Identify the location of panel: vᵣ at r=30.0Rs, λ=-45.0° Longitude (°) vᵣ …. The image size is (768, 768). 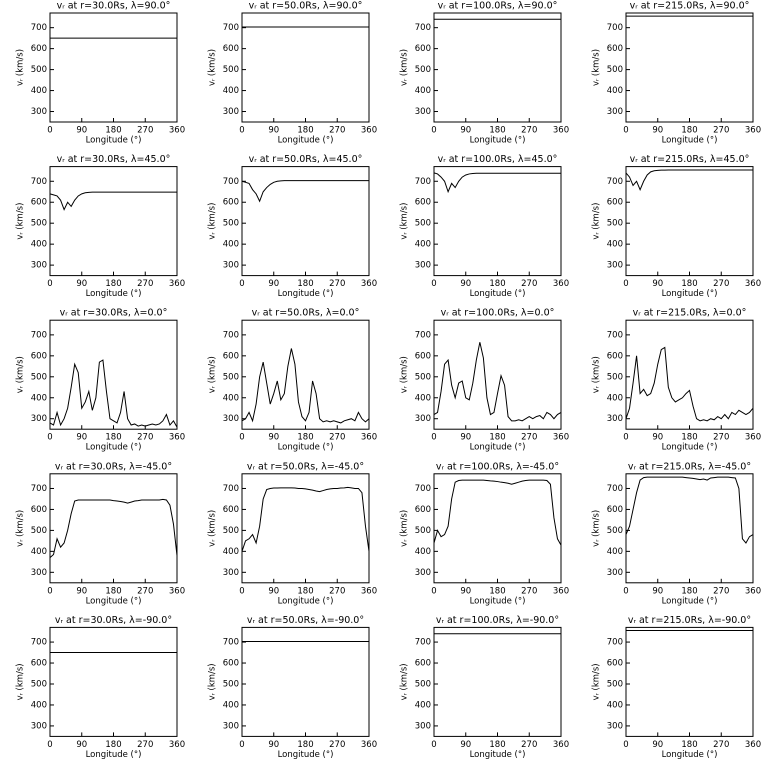
(101, 533).